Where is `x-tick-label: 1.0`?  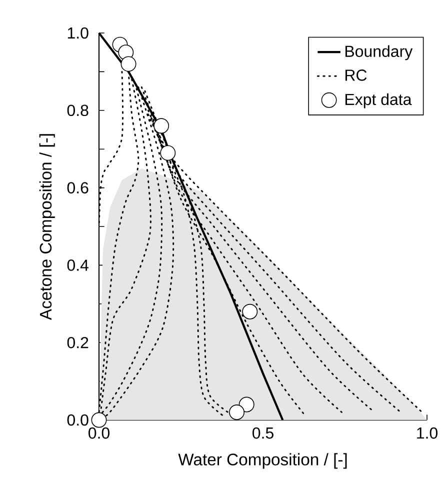
x-tick-label: 1.0 is located at coordinates (427, 433).